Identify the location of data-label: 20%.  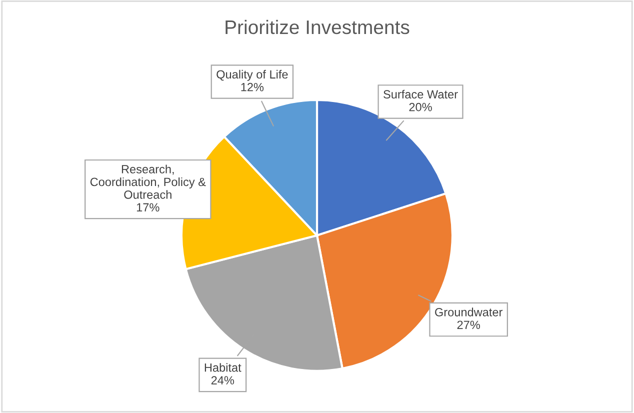
(420, 107).